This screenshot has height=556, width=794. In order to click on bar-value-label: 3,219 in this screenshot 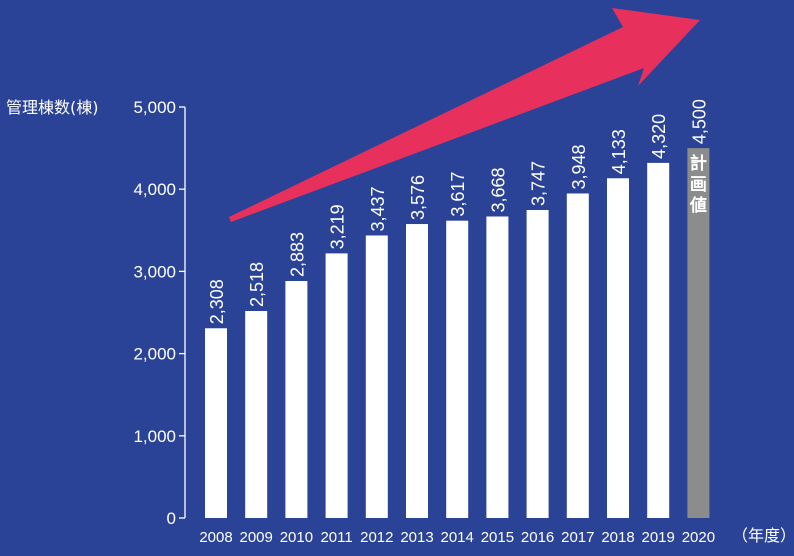, I will do `click(338, 226)`.